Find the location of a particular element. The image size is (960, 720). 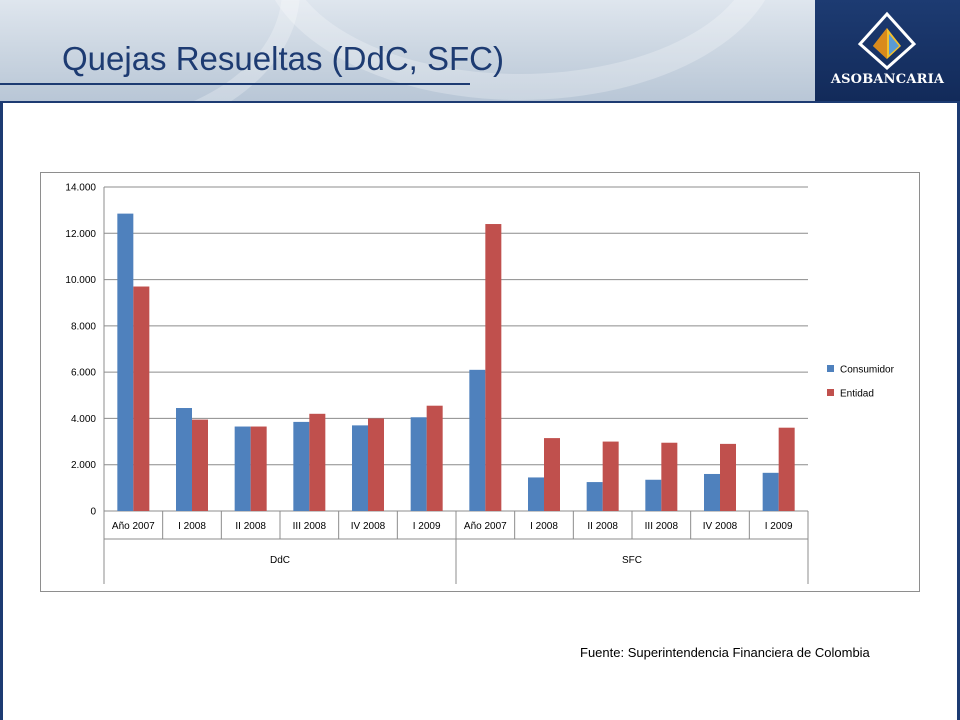

y-tick-label: 2.000 is located at coordinates (83, 465).